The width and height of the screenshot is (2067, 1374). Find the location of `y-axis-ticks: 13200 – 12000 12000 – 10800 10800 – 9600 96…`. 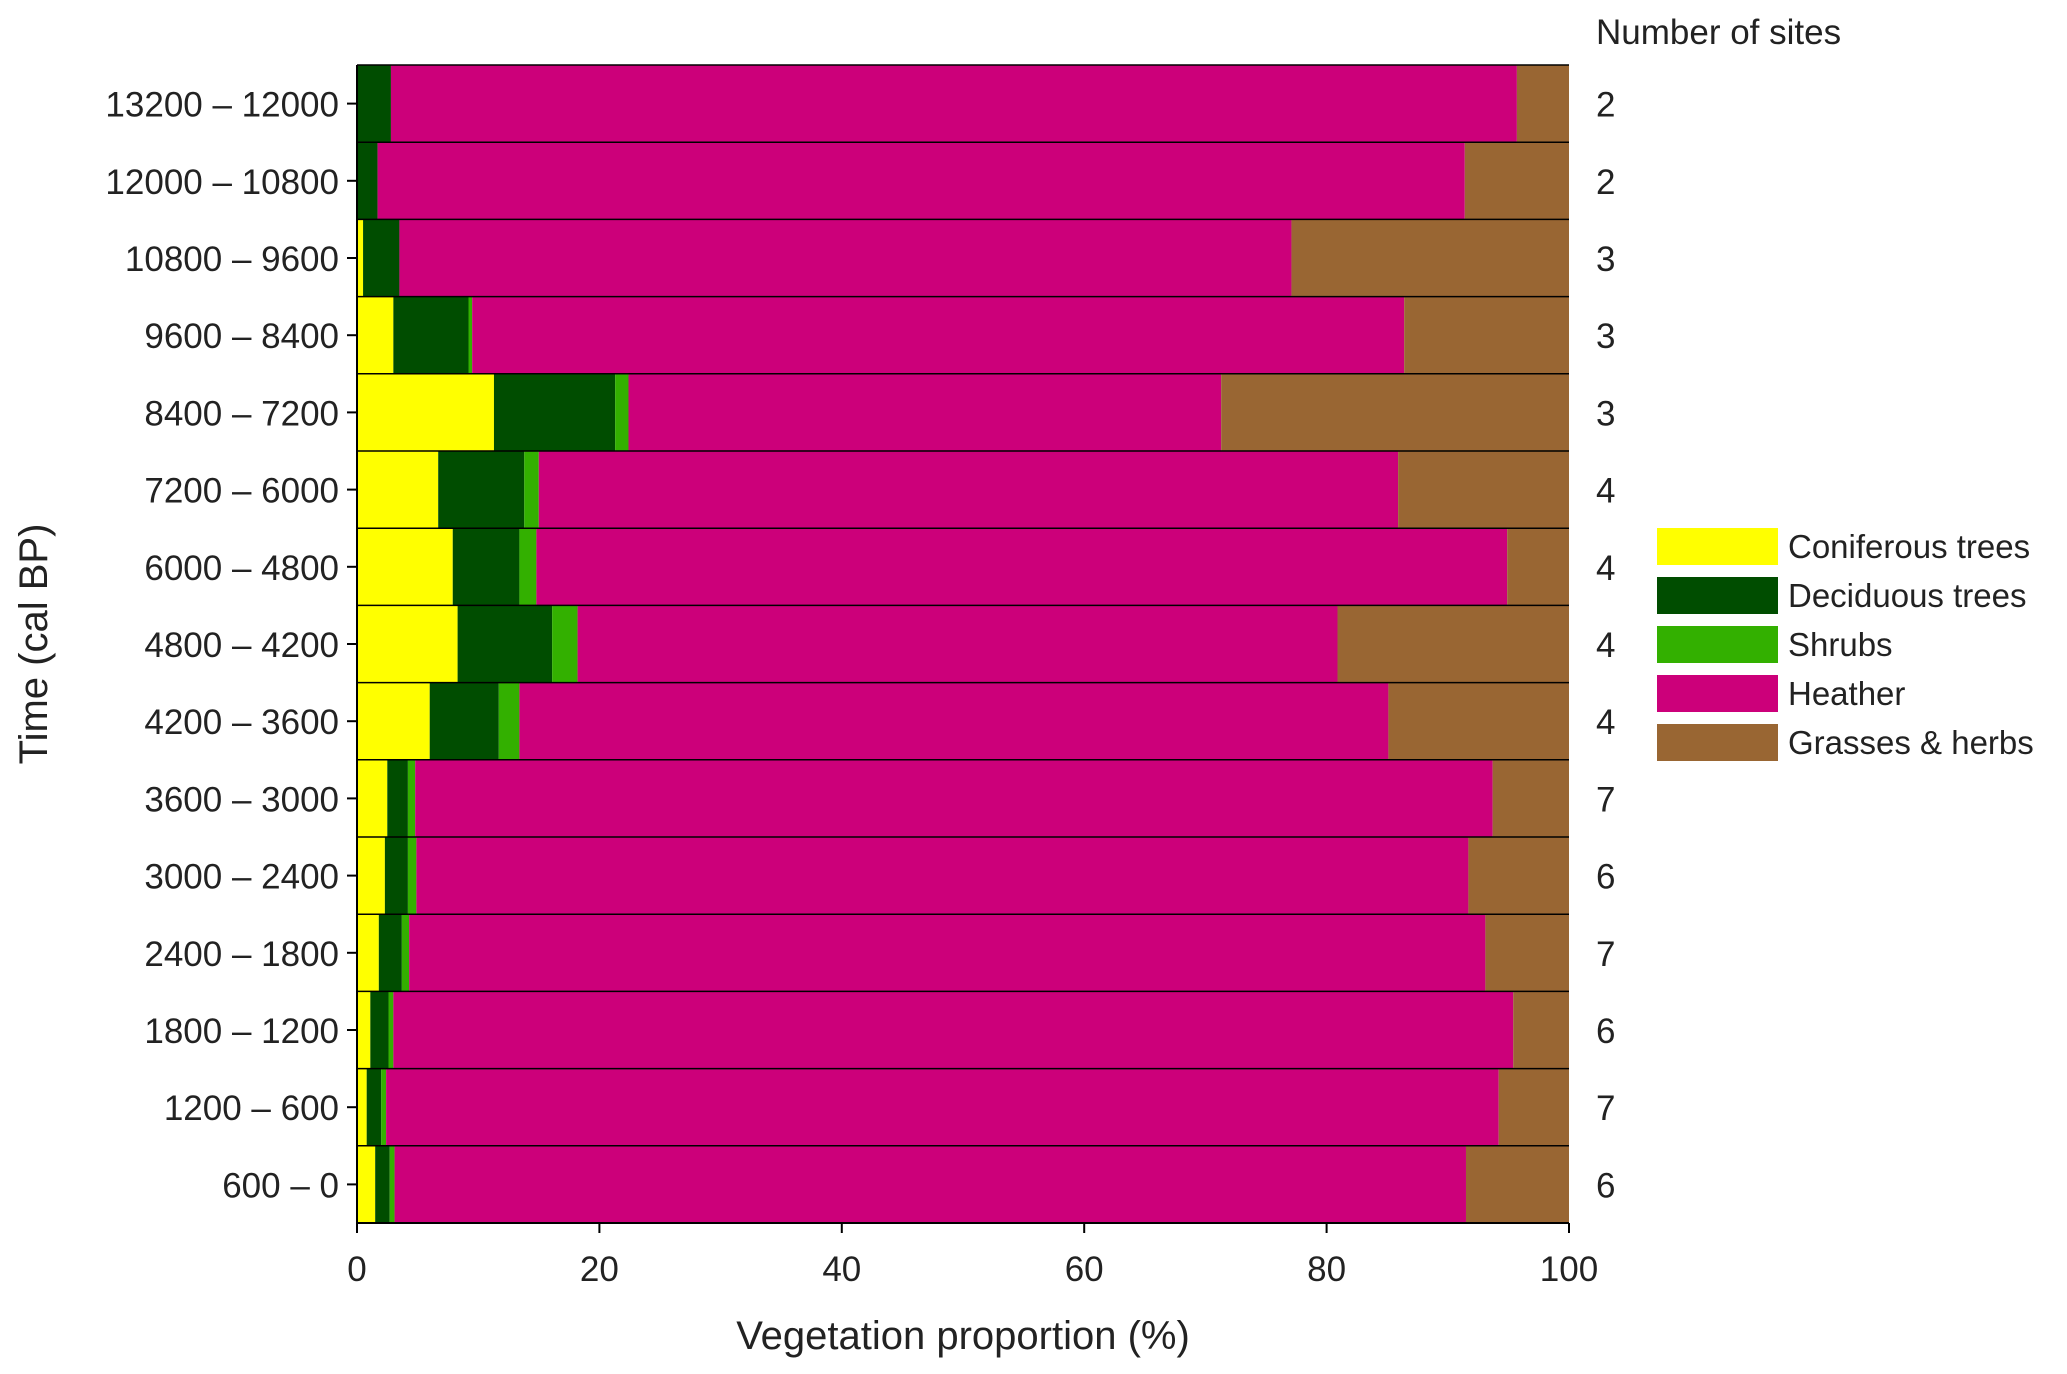

y-axis-ticks: 13200 – 12000 12000 – 10800 10800 – 9600 96… is located at coordinates (231, 645).